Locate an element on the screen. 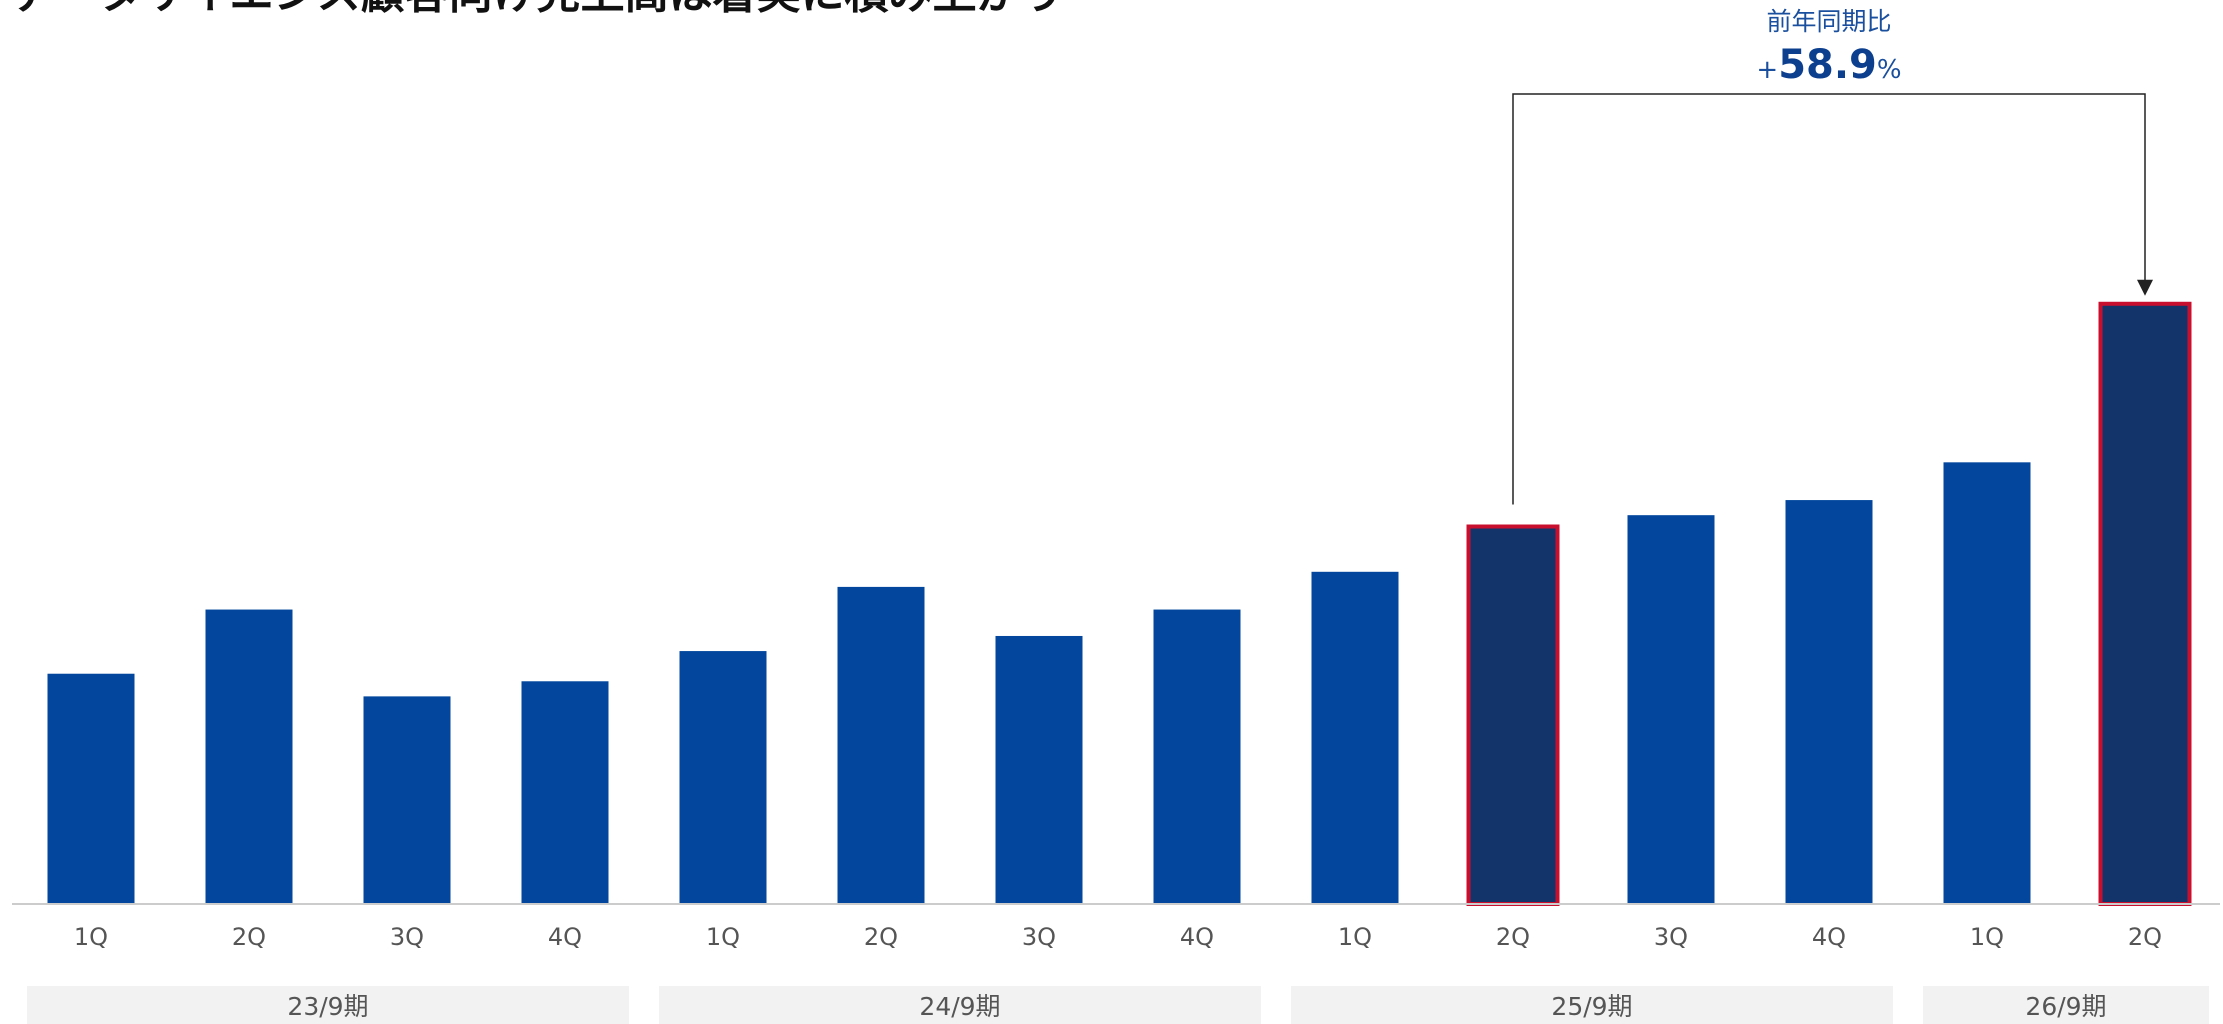 This screenshot has height=1024, width=2223. yoy-suffix: % is located at coordinates (1889, 70).